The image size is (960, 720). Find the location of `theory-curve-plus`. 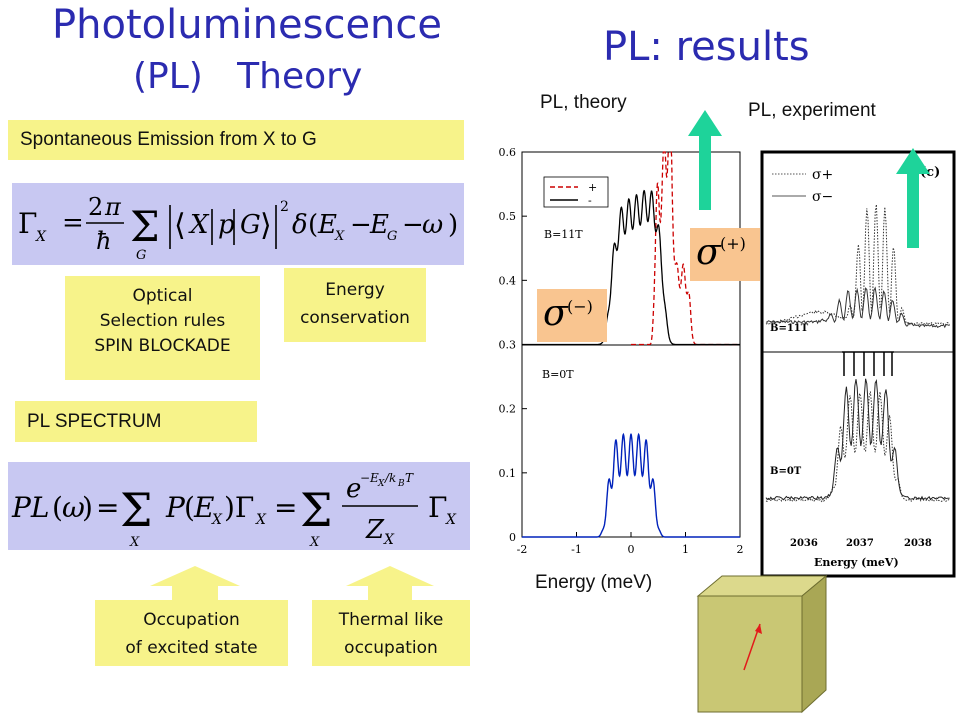

theory-curve-plus is located at coordinates (685, 248).